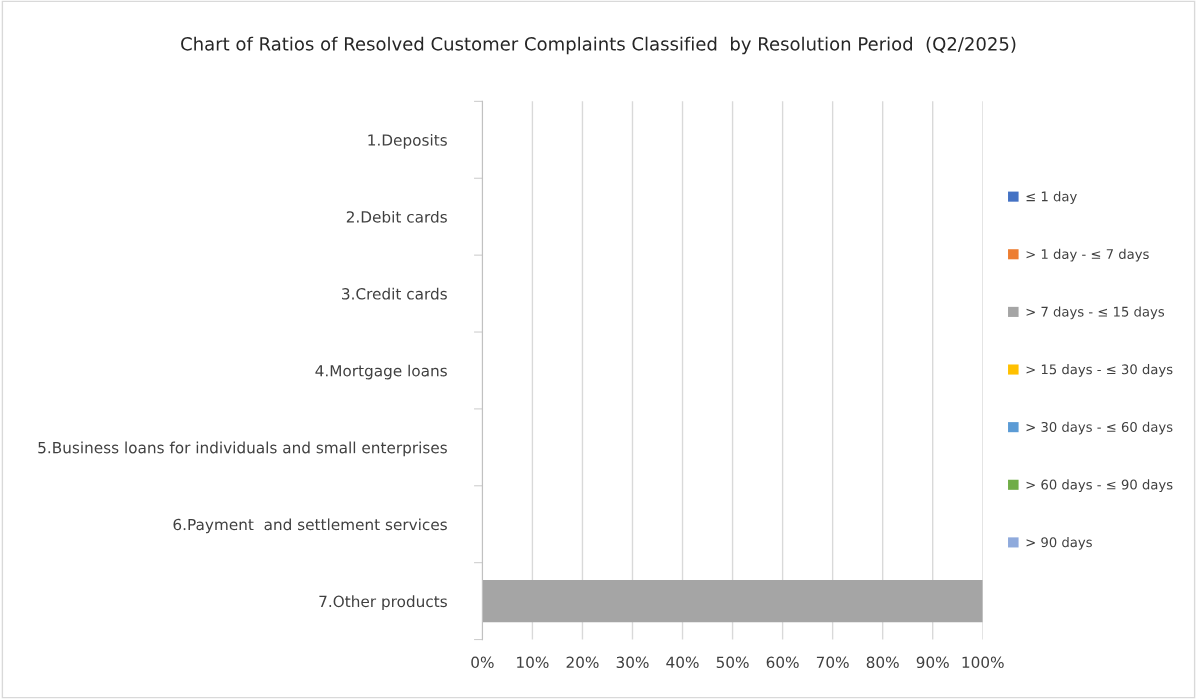  Describe the element at coordinates (882, 662) in the screenshot. I see `x-tick-label: 80%` at that location.